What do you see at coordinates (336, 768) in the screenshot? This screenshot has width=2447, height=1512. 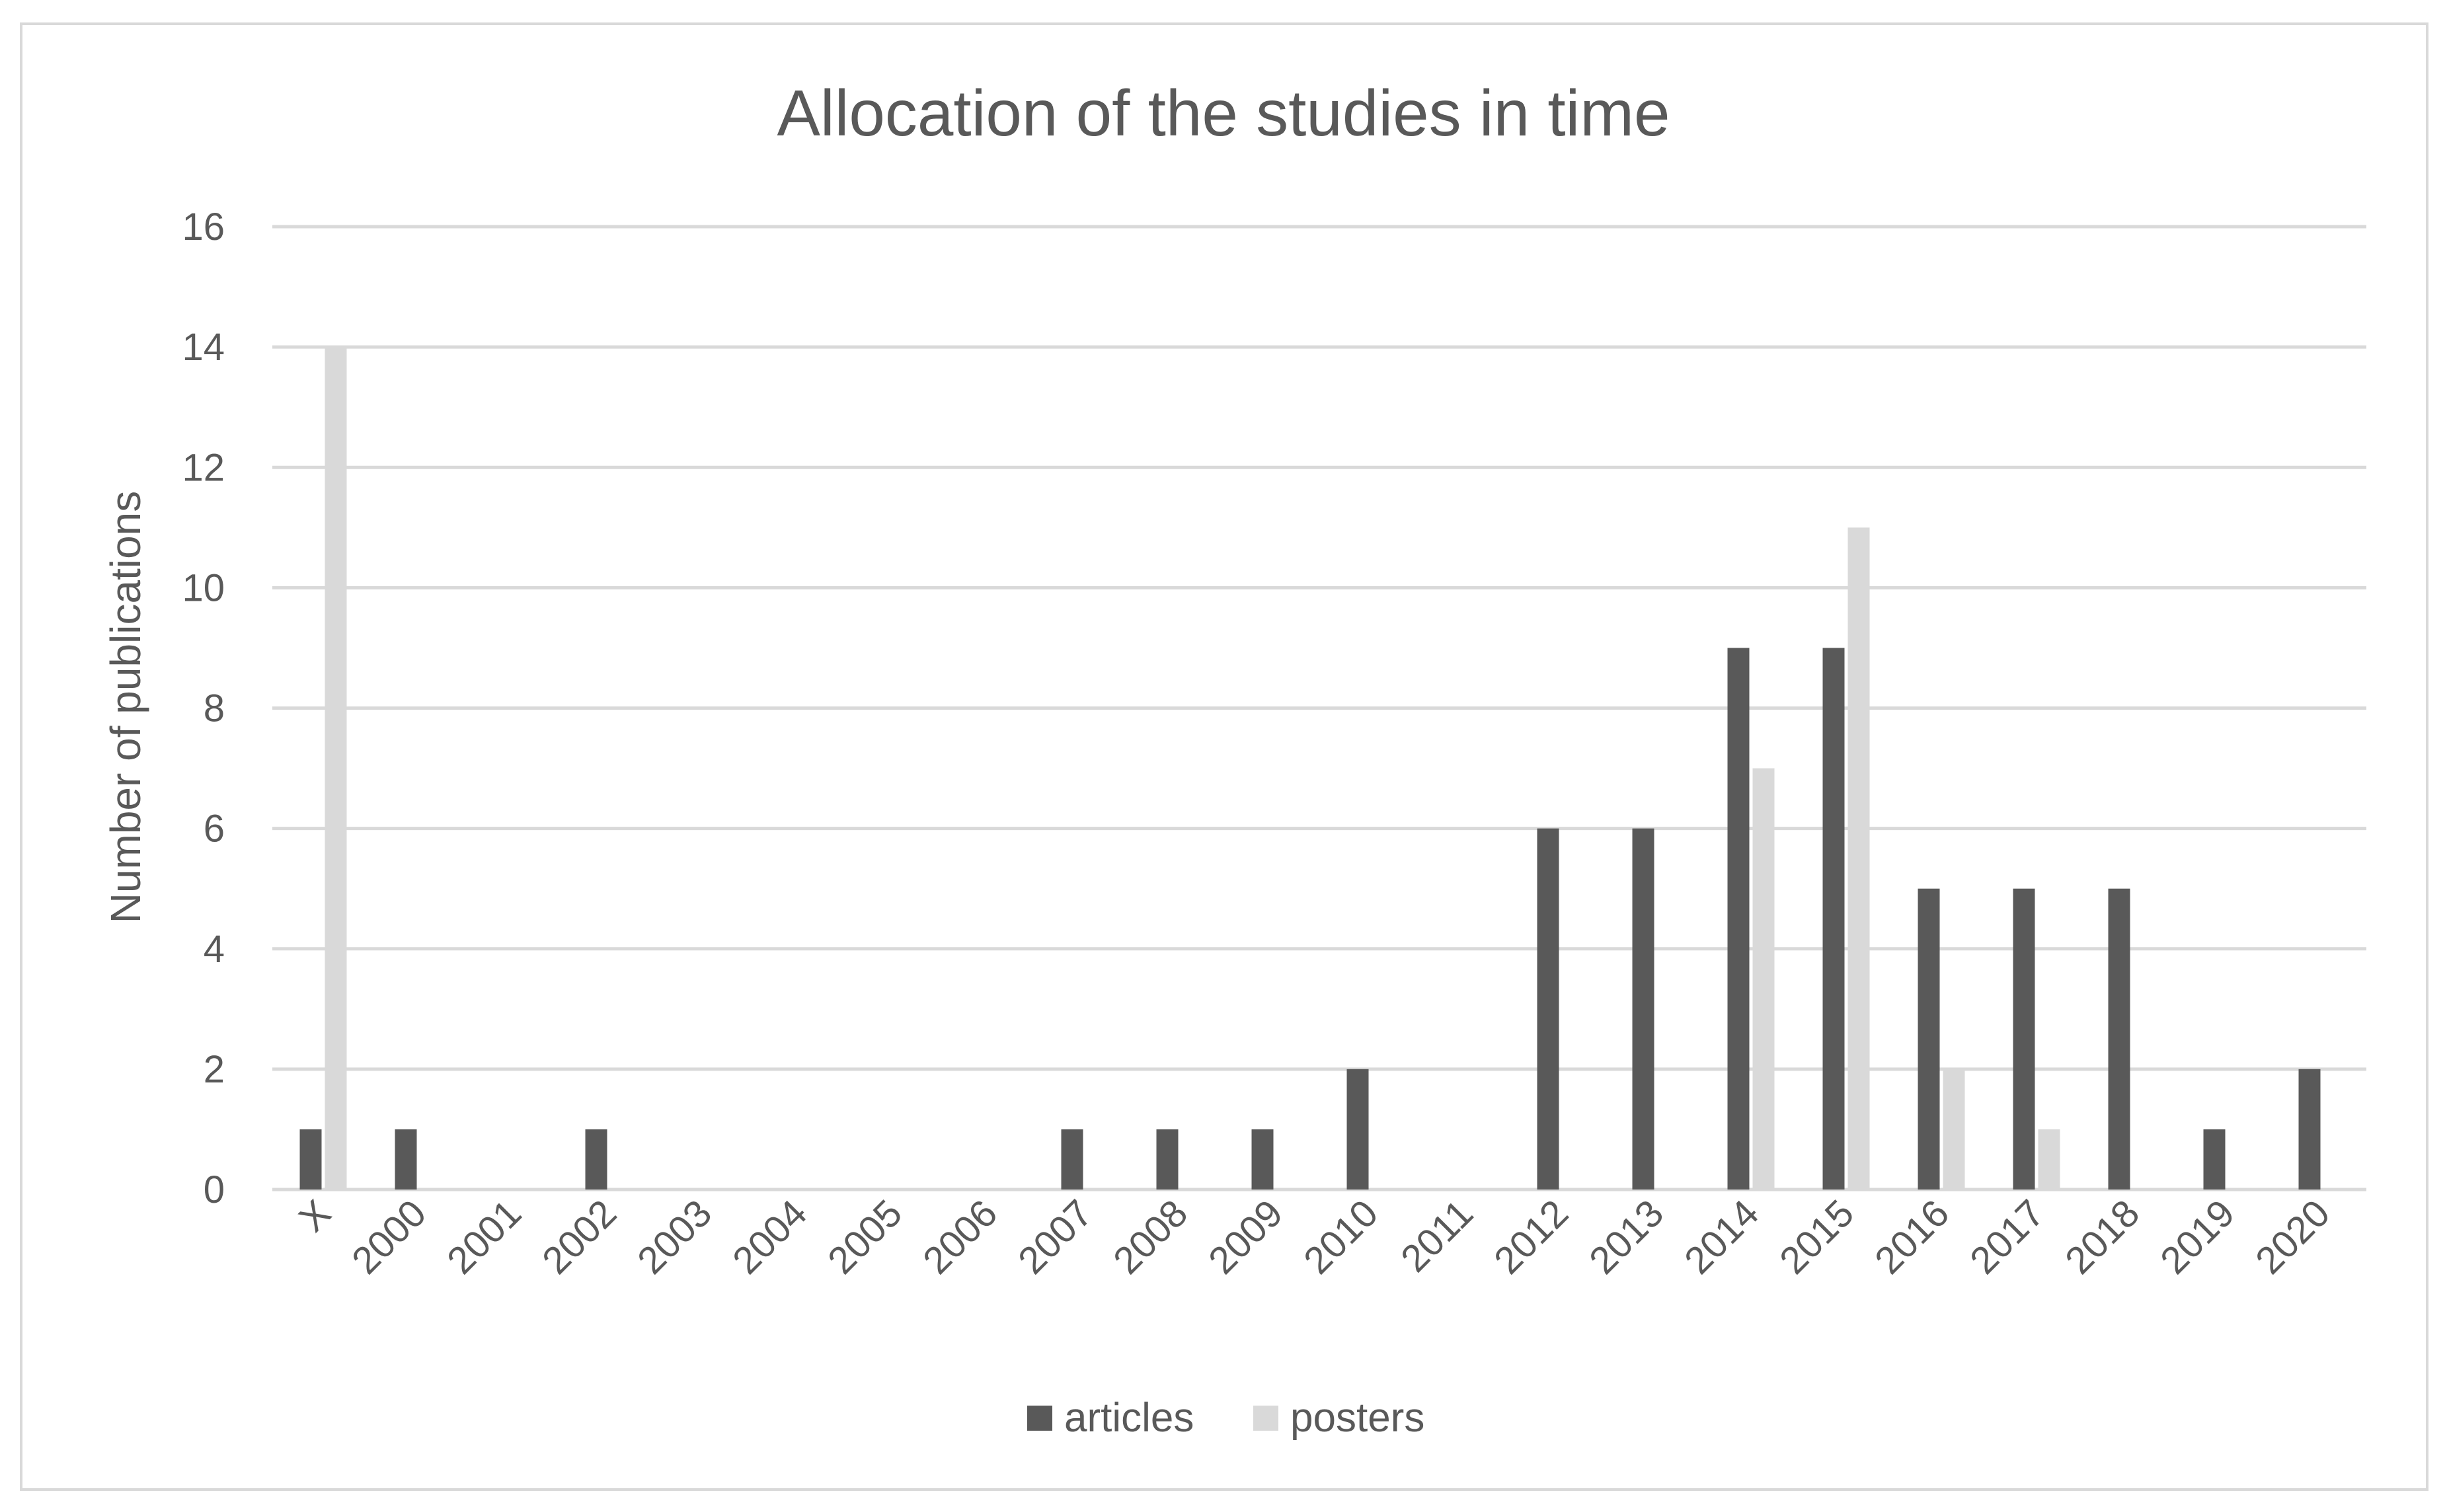 I see `bar-posters-X` at bounding box center [336, 768].